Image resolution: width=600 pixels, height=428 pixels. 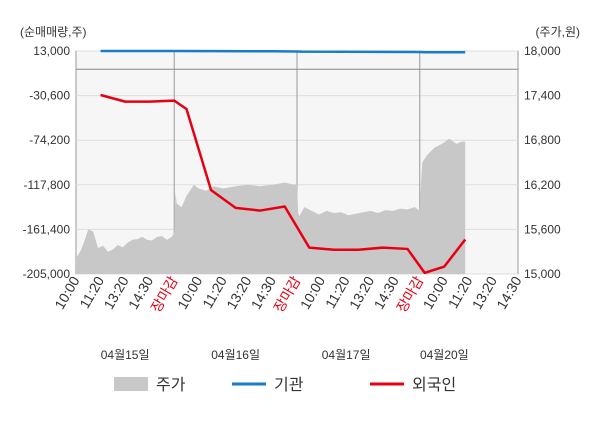 I want to click on y-left-tick-label: -30,600, so click(x=49, y=96).